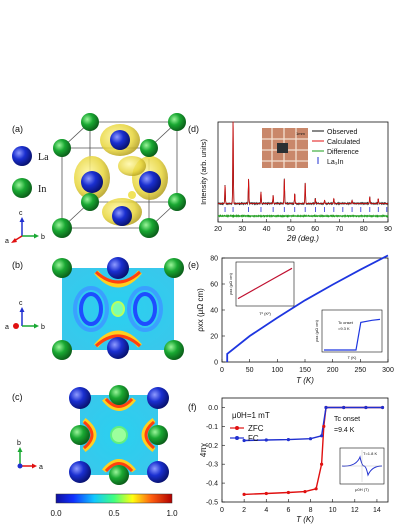 This screenshot has height=528, width=408. What do you see at coordinates (203, 449) in the screenshot?
I see `plot-f-ylabel: 4πχ` at bounding box center [203, 449].